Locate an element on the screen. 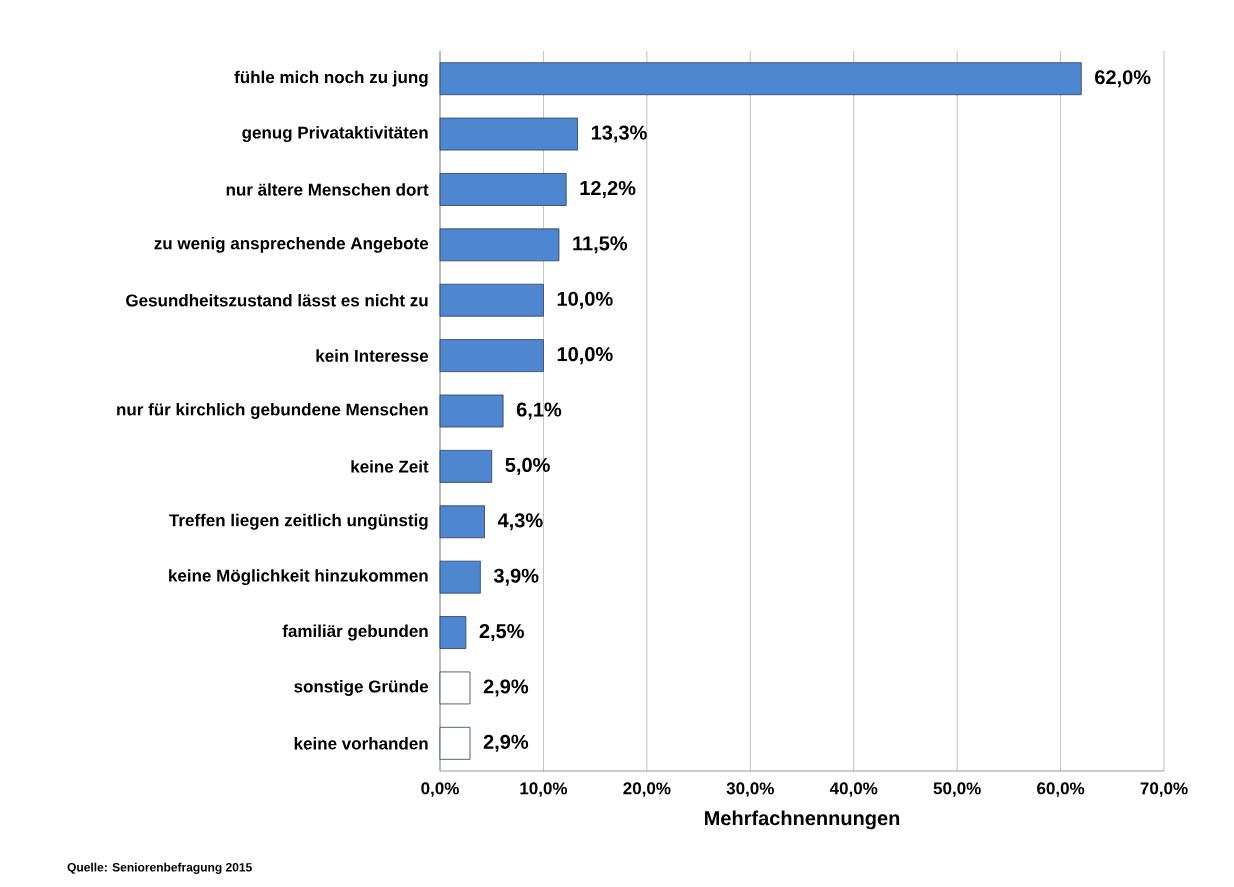 The image size is (1234, 887). data-label: 4,3% is located at coordinates (520, 522).